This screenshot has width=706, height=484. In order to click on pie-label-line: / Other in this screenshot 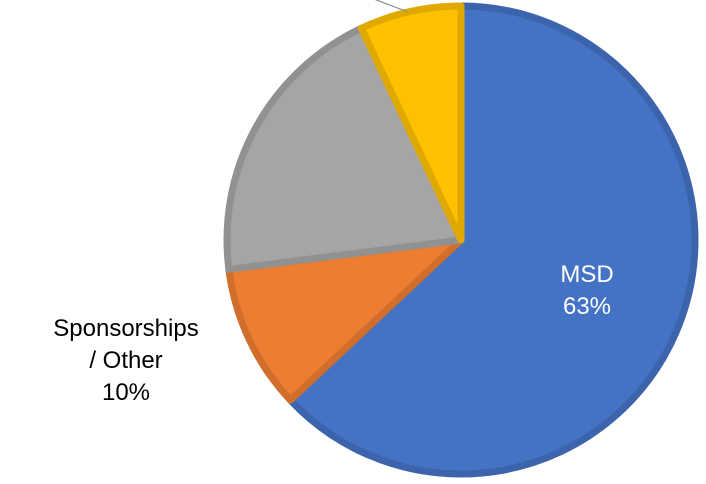, I will do `click(125, 360)`.